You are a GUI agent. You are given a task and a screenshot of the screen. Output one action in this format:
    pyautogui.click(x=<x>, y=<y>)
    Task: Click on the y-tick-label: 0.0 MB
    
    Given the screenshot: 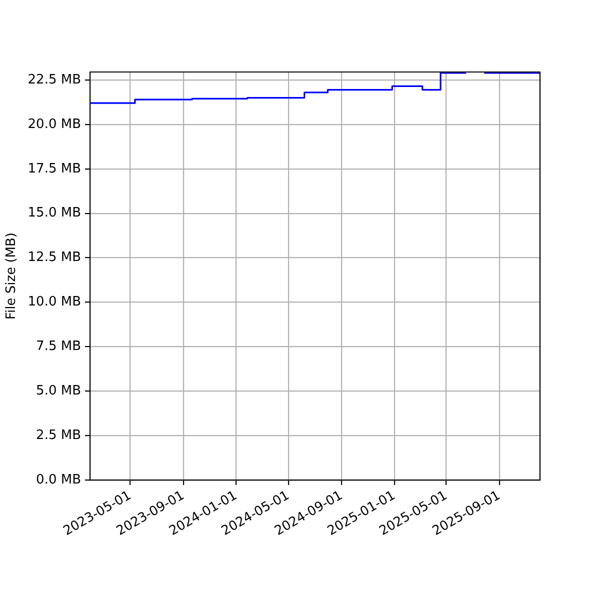 What is the action you would take?
    pyautogui.click(x=58, y=480)
    